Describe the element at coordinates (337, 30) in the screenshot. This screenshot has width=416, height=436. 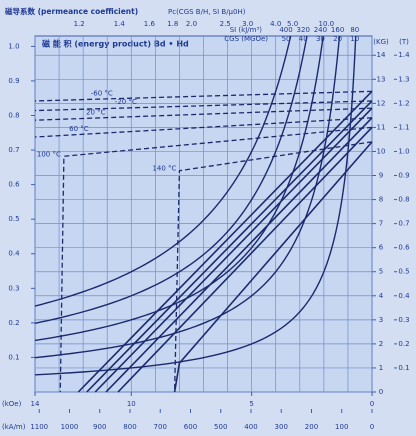
I see `energy-si-label: 160` at that location.